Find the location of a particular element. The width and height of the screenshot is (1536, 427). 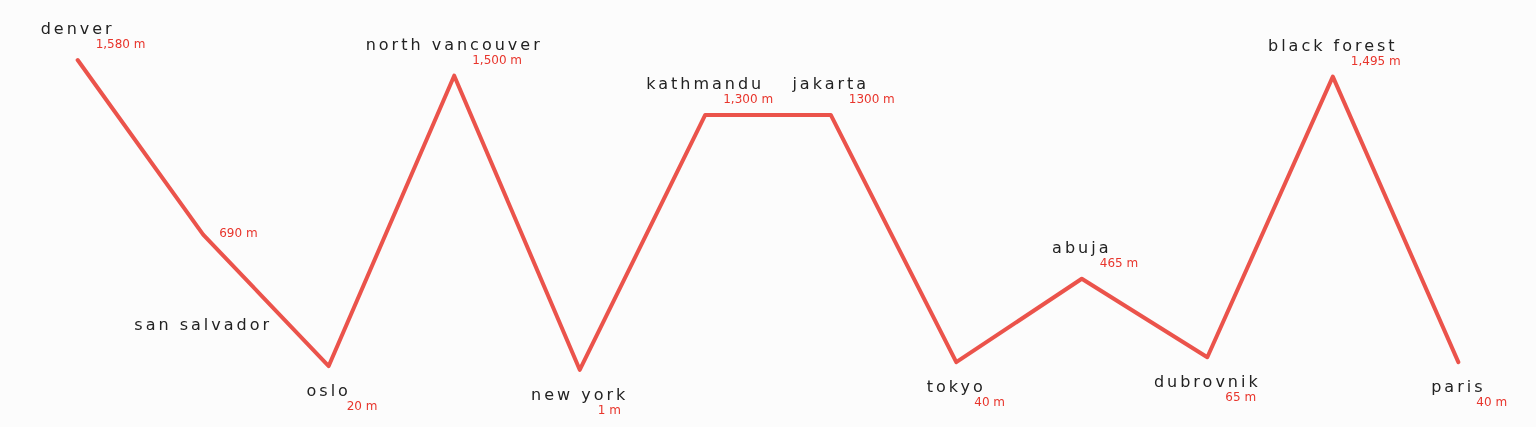

x-tick-label: abuja is located at coordinates (1082, 247).